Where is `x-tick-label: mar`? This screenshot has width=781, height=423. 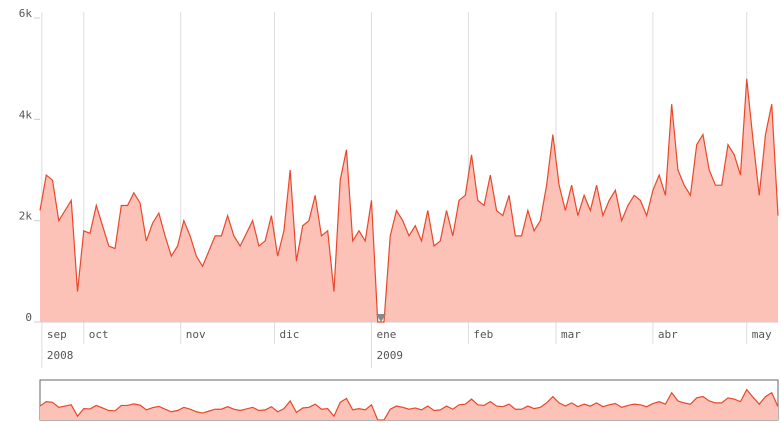
x-tick-label: mar is located at coordinates (571, 334).